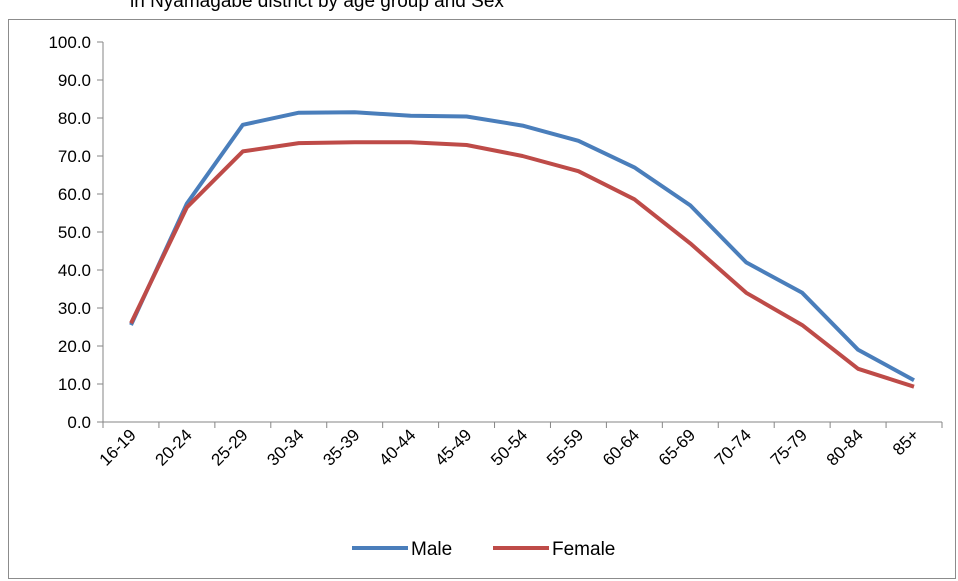 Image resolution: width=958 pixels, height=581 pixels. What do you see at coordinates (845, 447) in the screenshot?
I see `x-tick-label: 80-84` at bounding box center [845, 447].